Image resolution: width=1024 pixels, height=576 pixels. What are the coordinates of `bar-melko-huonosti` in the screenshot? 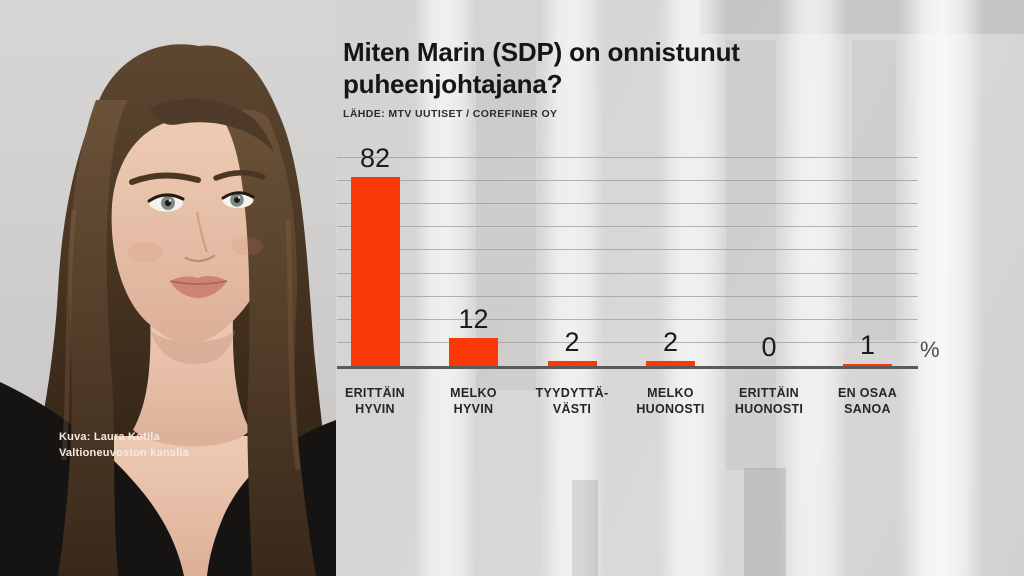 It's located at (670, 363).